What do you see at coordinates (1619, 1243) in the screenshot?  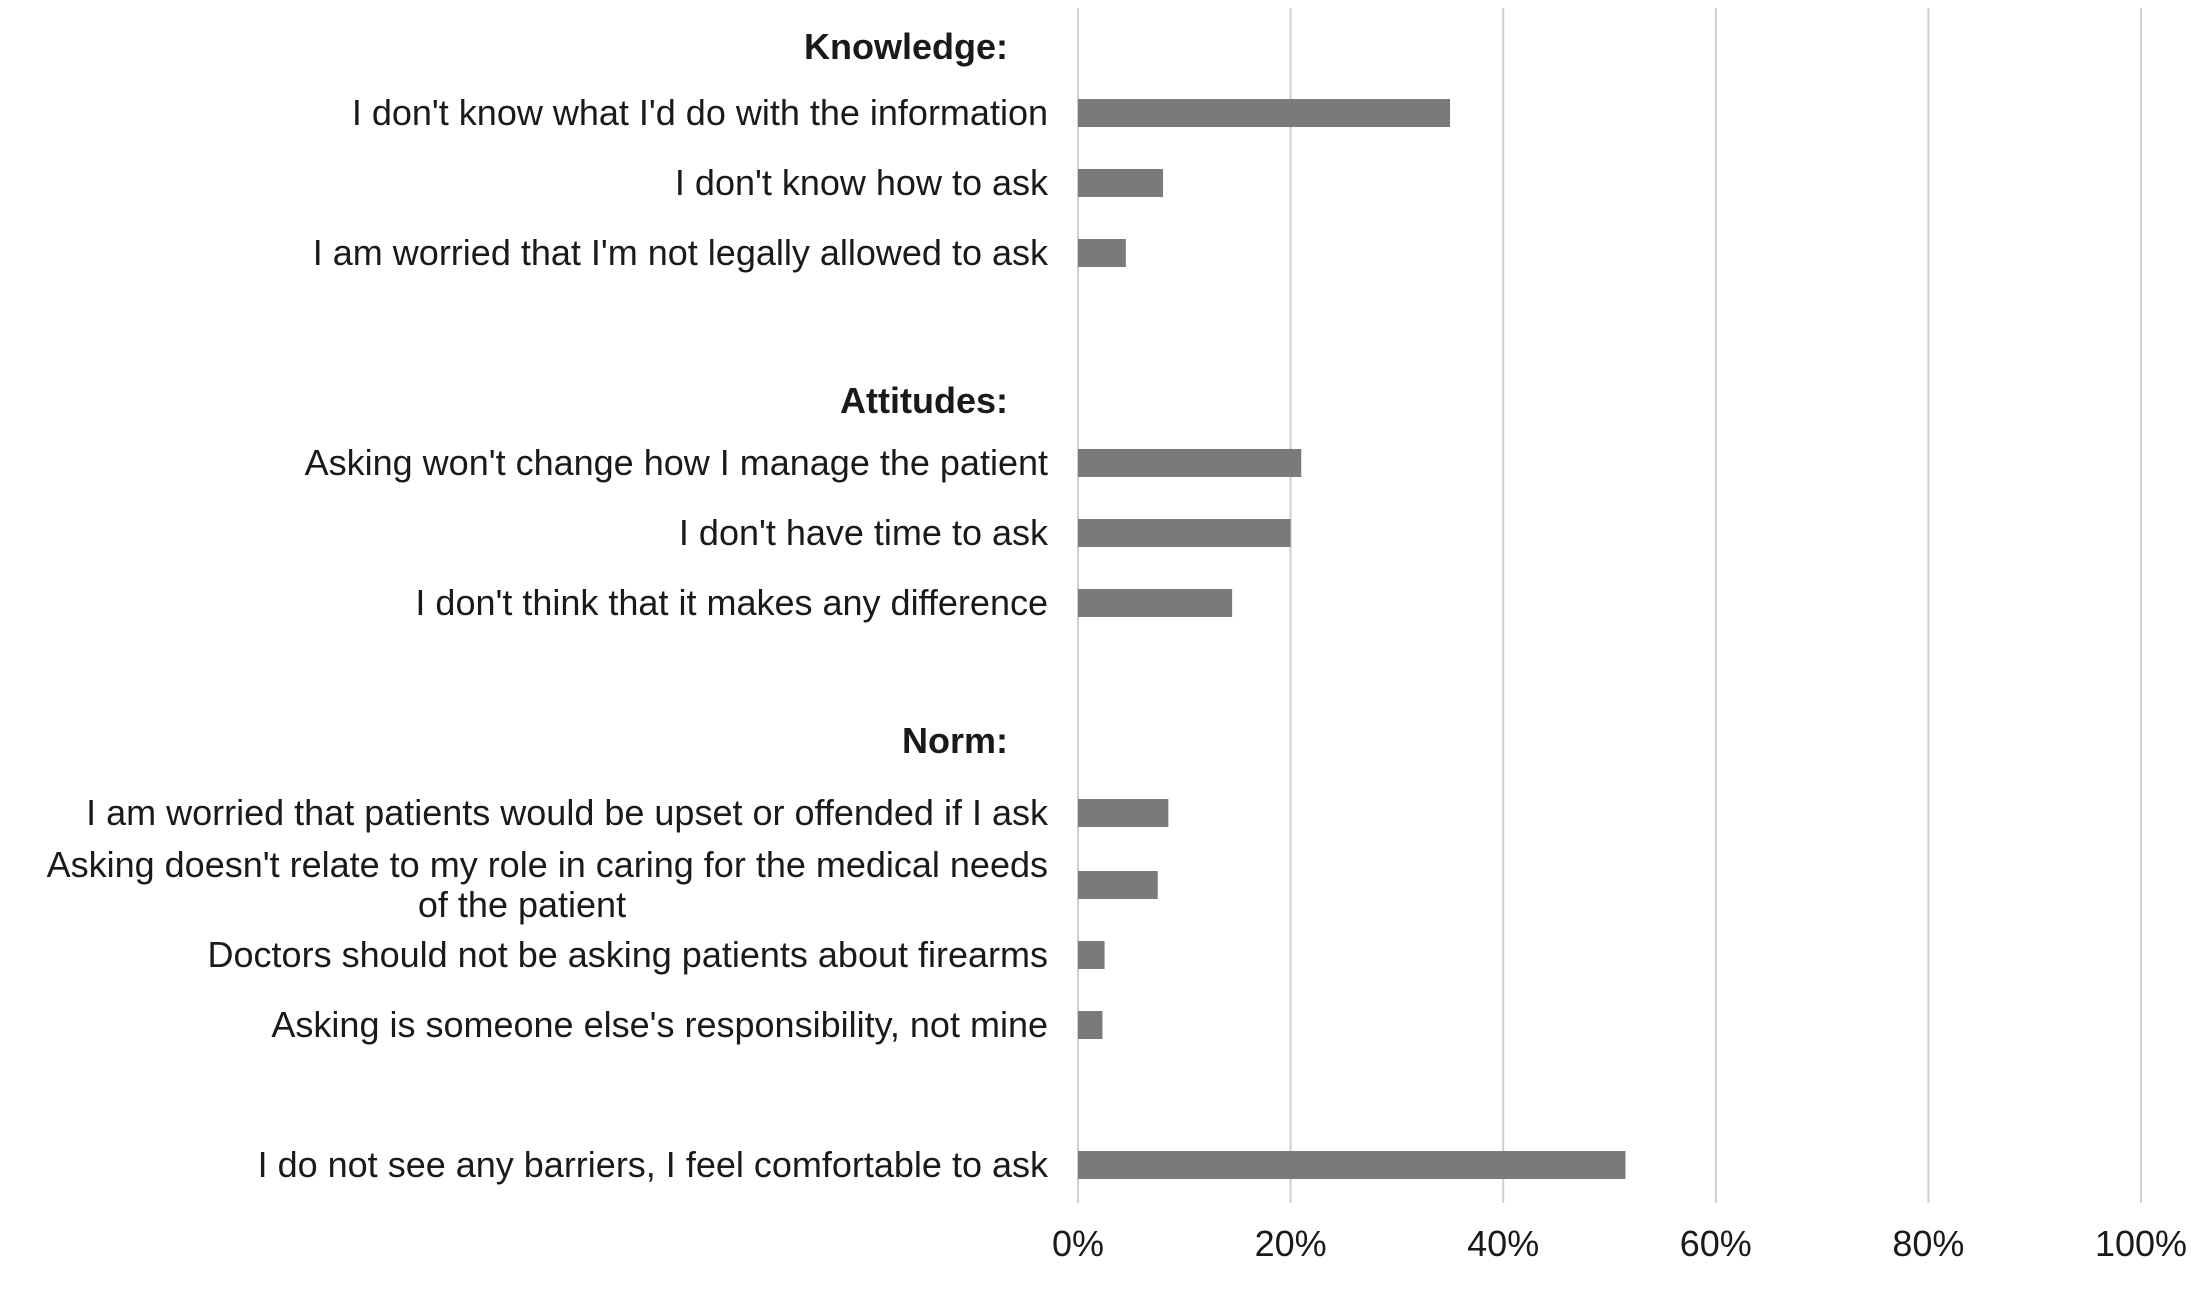 I see `x-axis-tick-labels: 0% 20% 40% 60% 80% 100%` at bounding box center [1619, 1243].